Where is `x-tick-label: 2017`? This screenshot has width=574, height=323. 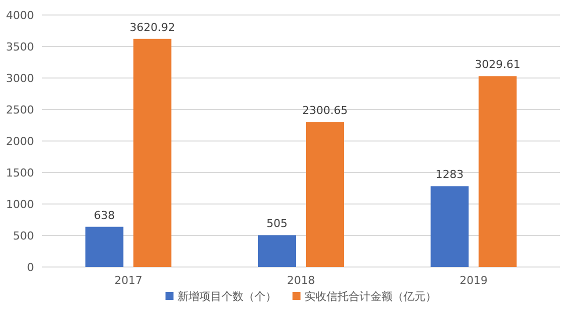
x-tick-label: 2017 is located at coordinates (128, 280).